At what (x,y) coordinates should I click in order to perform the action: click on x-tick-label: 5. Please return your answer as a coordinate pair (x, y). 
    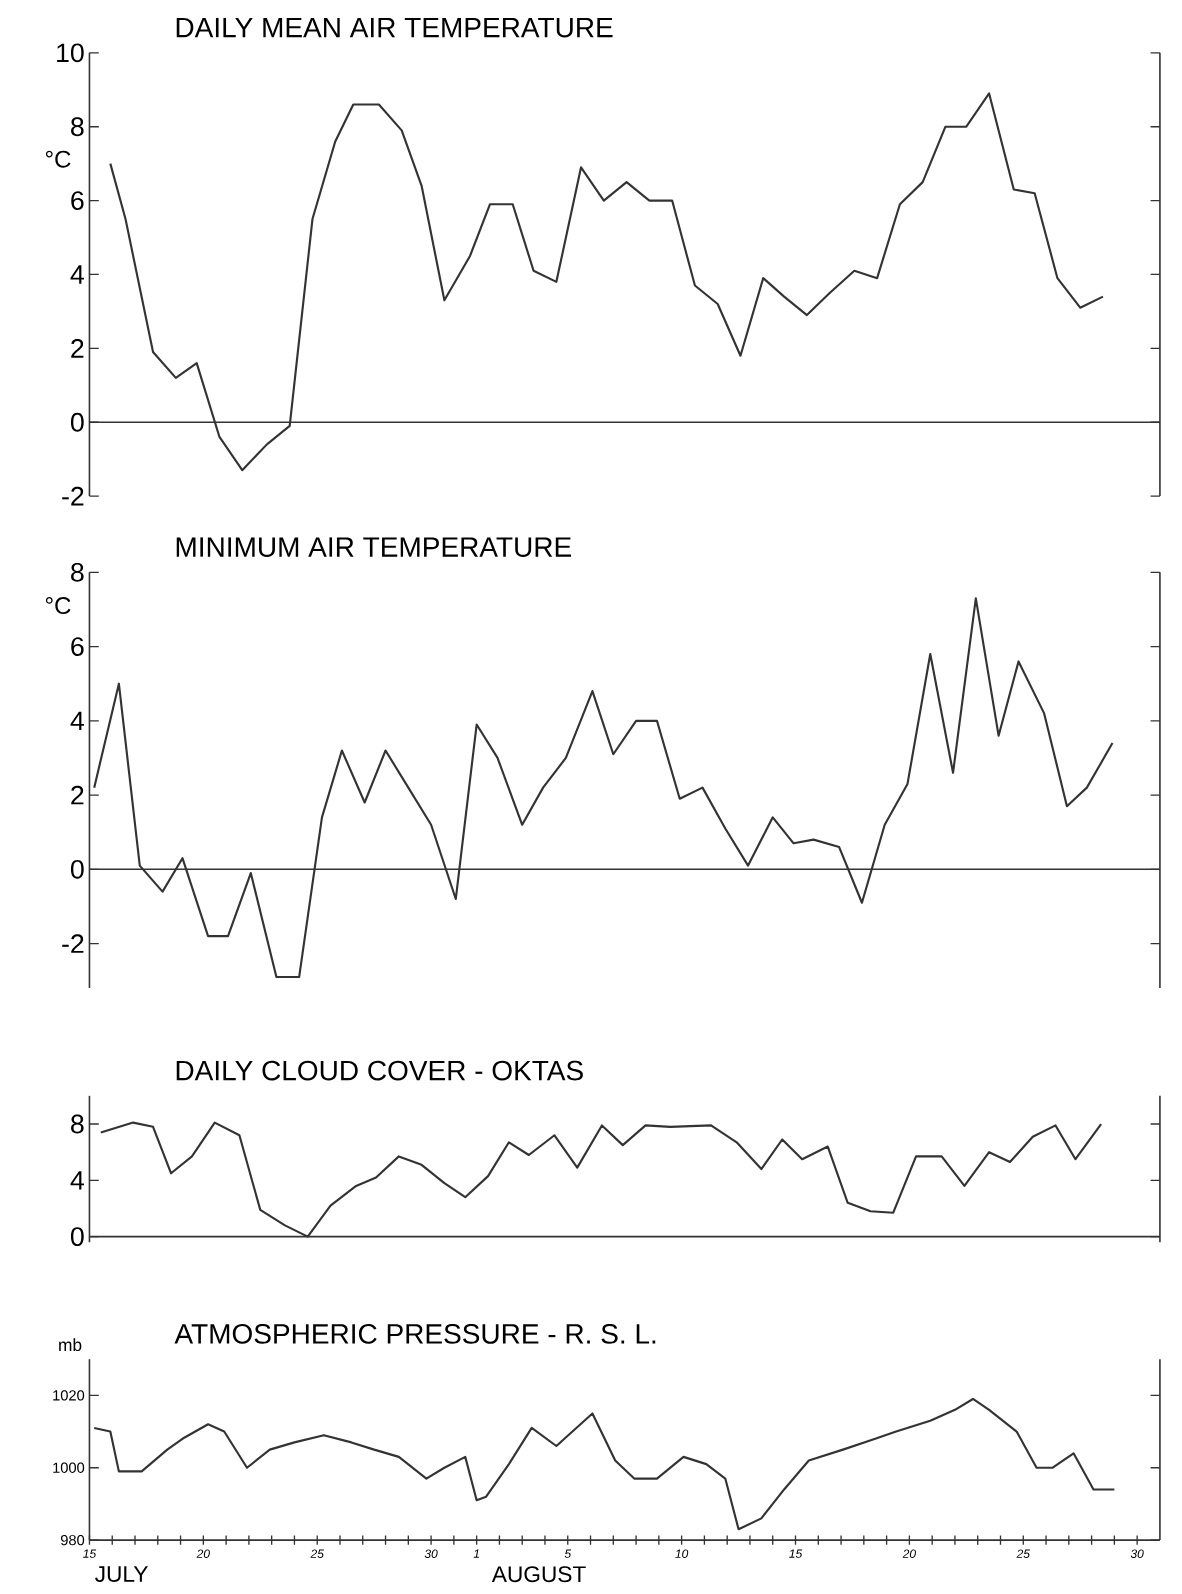
    Looking at the image, I should click on (567, 1553).